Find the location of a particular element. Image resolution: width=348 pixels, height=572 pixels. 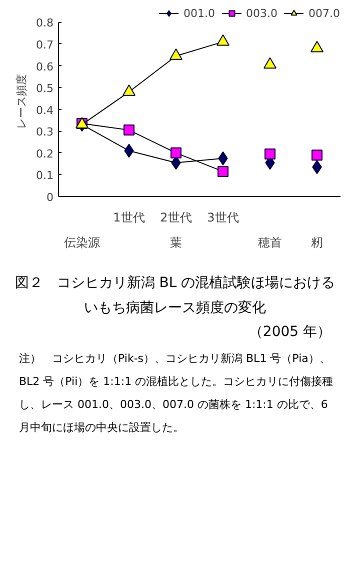

y-tick-label: 0.6 is located at coordinates (45, 67).